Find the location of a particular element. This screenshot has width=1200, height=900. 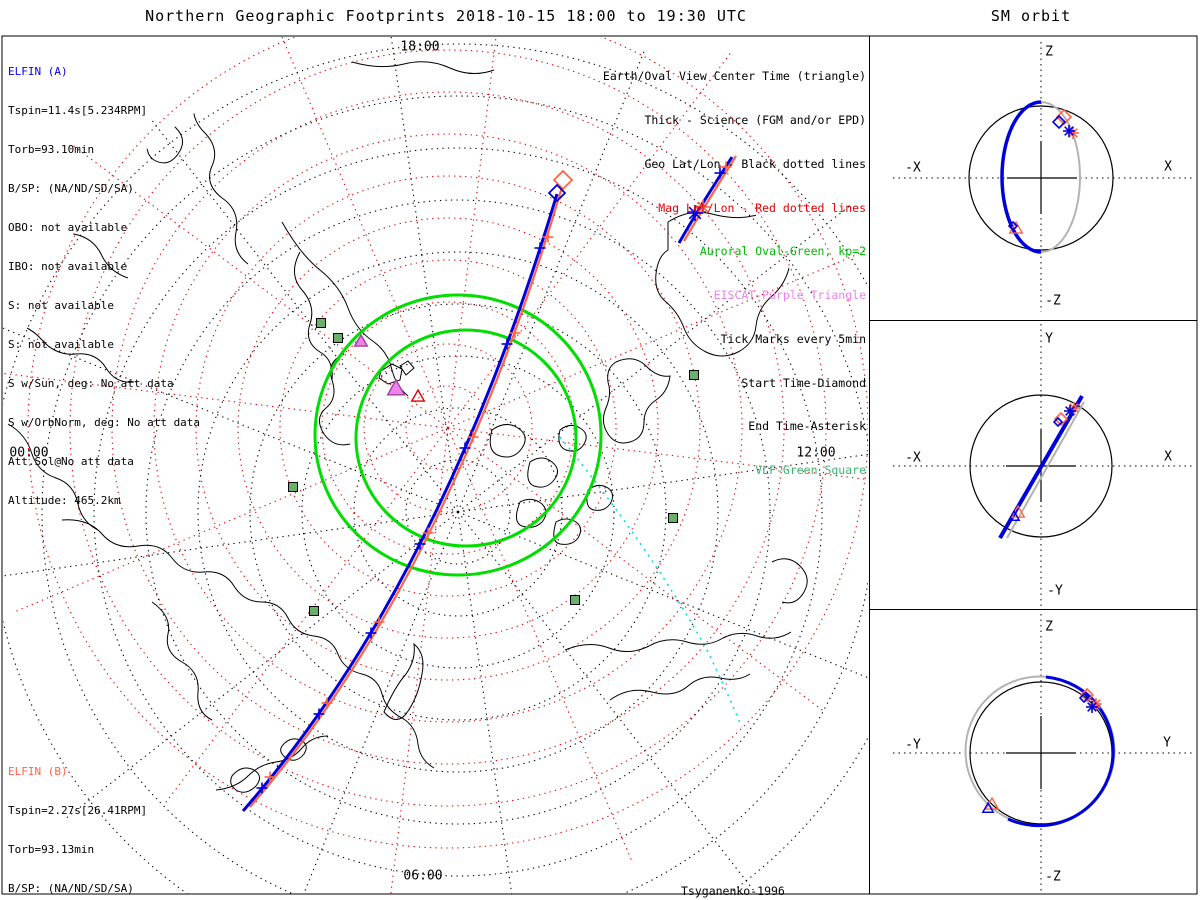

p3-axis-top: Z is located at coordinates (1049, 627).